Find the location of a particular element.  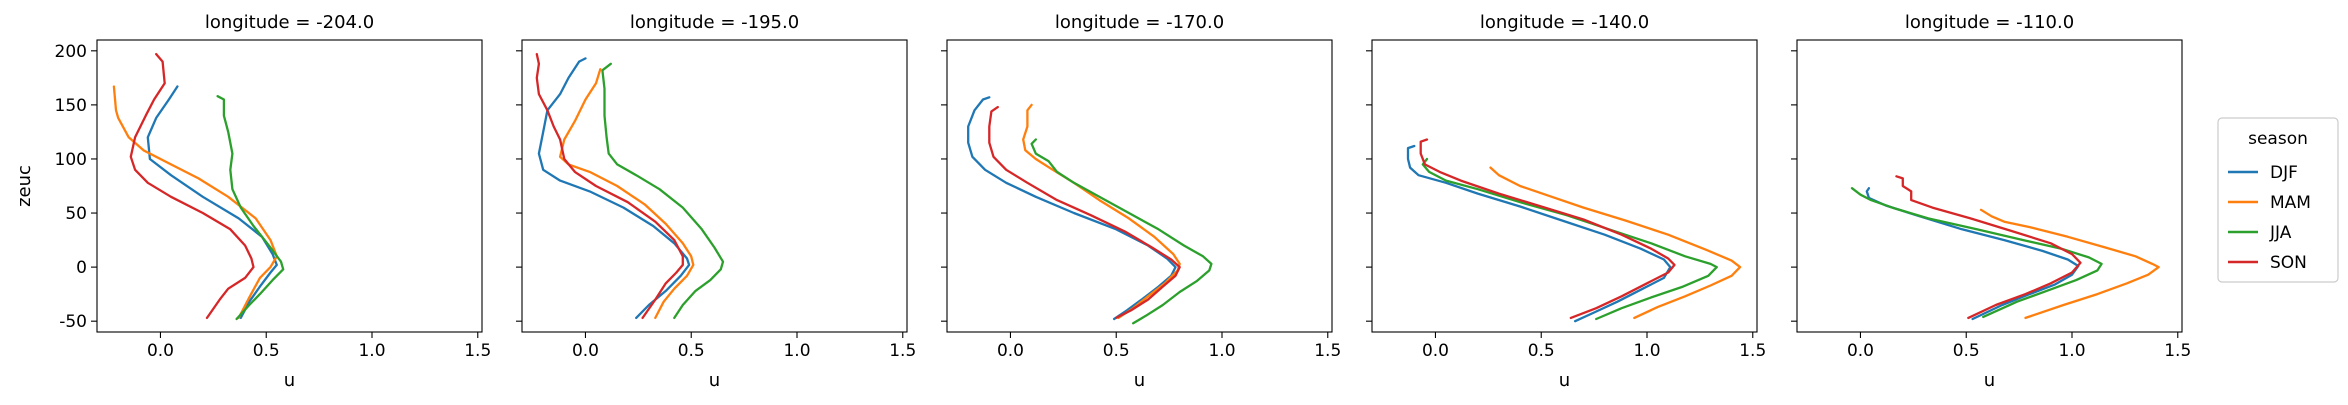

y-axis-label: zeuc is located at coordinates (24, 186).